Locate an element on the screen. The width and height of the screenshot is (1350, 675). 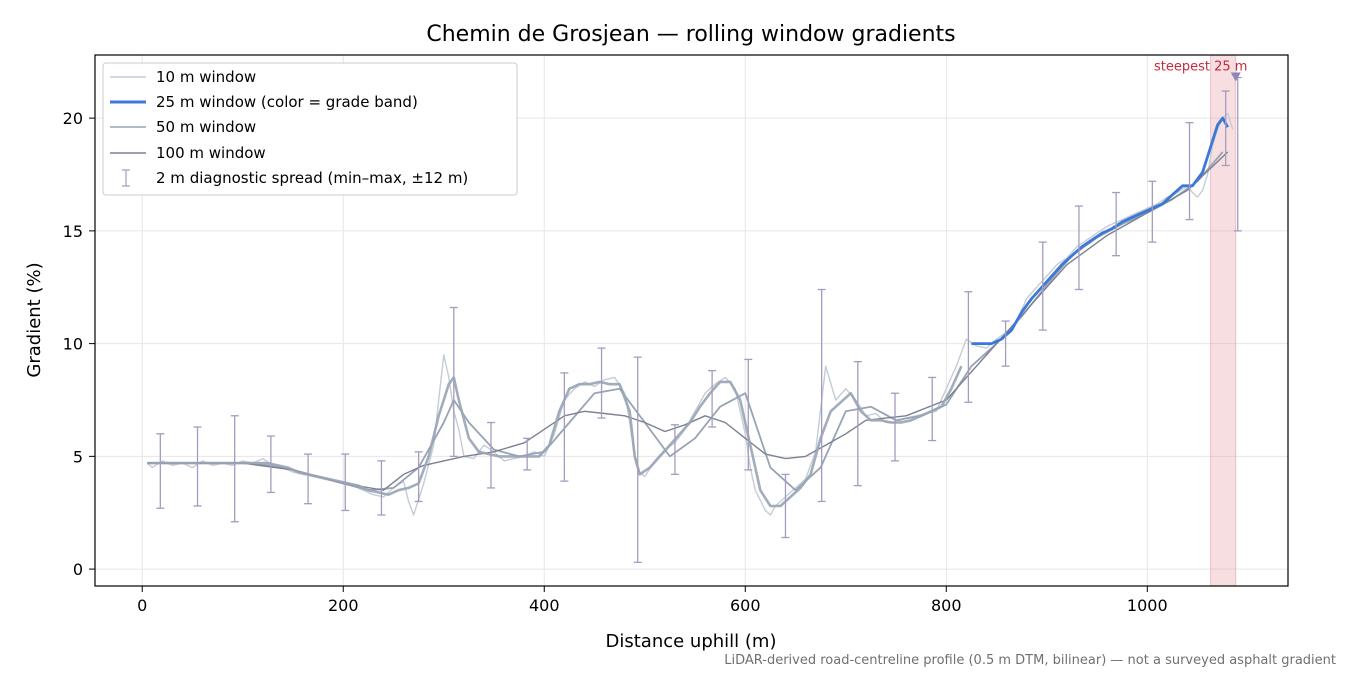
legend-label-100m: 100 m window is located at coordinates (211, 153).